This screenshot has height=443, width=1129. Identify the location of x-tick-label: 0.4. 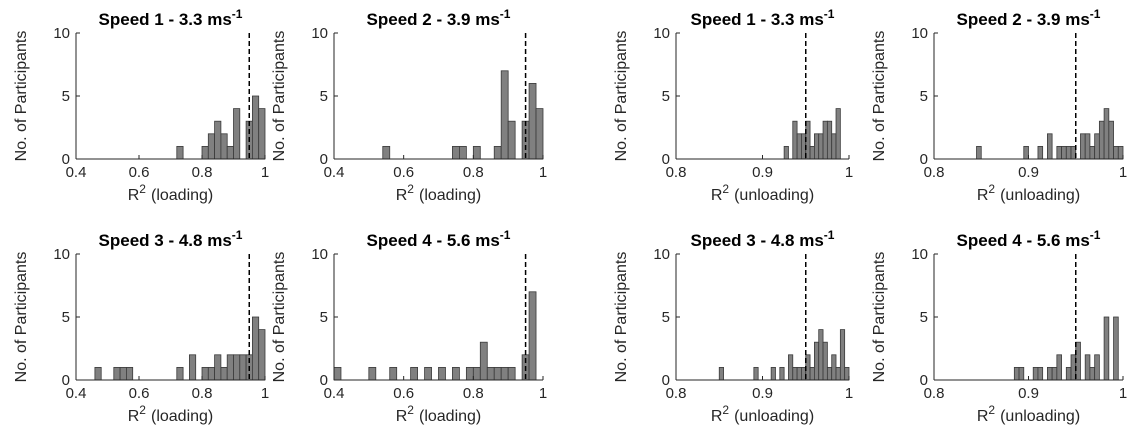
(334, 172).